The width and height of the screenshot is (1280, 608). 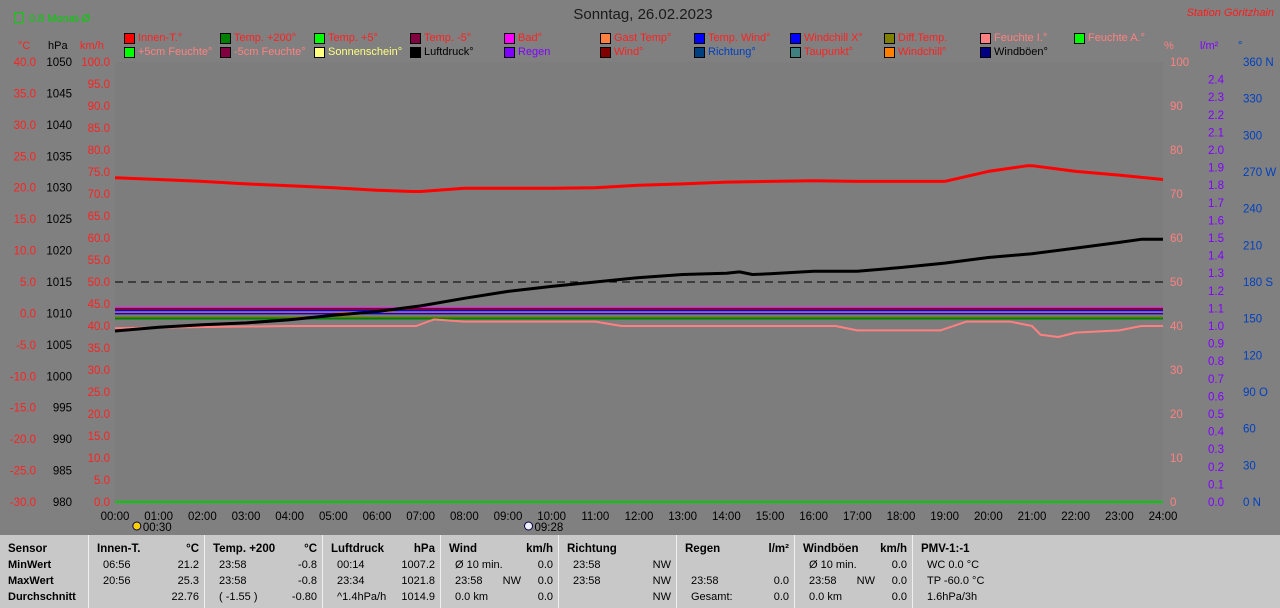 What do you see at coordinates (59, 94) in the screenshot?
I see `pressure-tick-label: 1045` at bounding box center [59, 94].